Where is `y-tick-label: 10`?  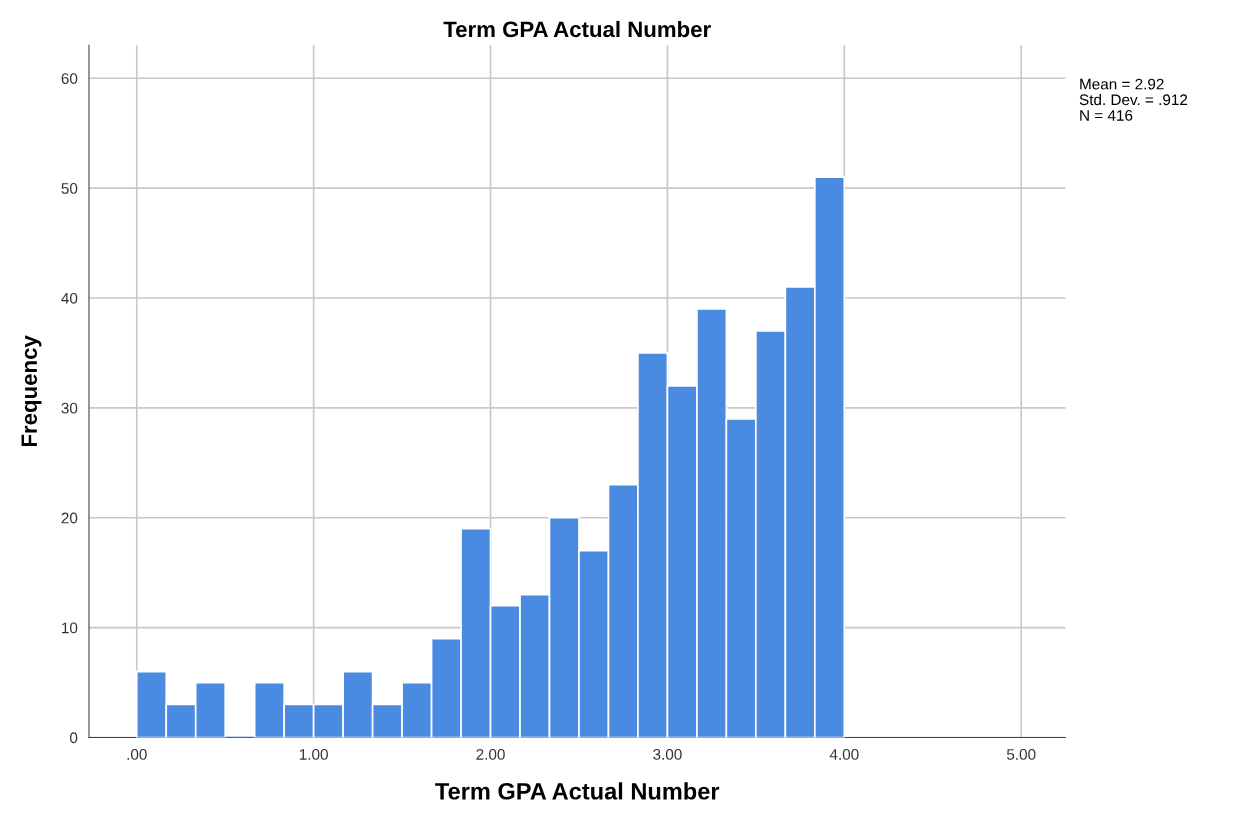
y-tick-label: 10 is located at coordinates (70, 628).